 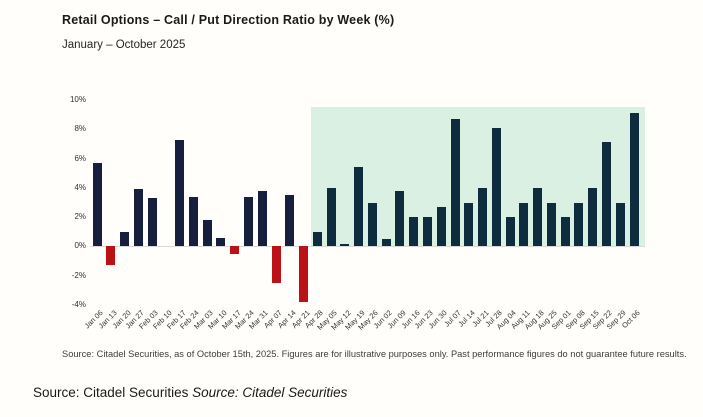 I want to click on y-tick-label: -2%, so click(x=78, y=275).